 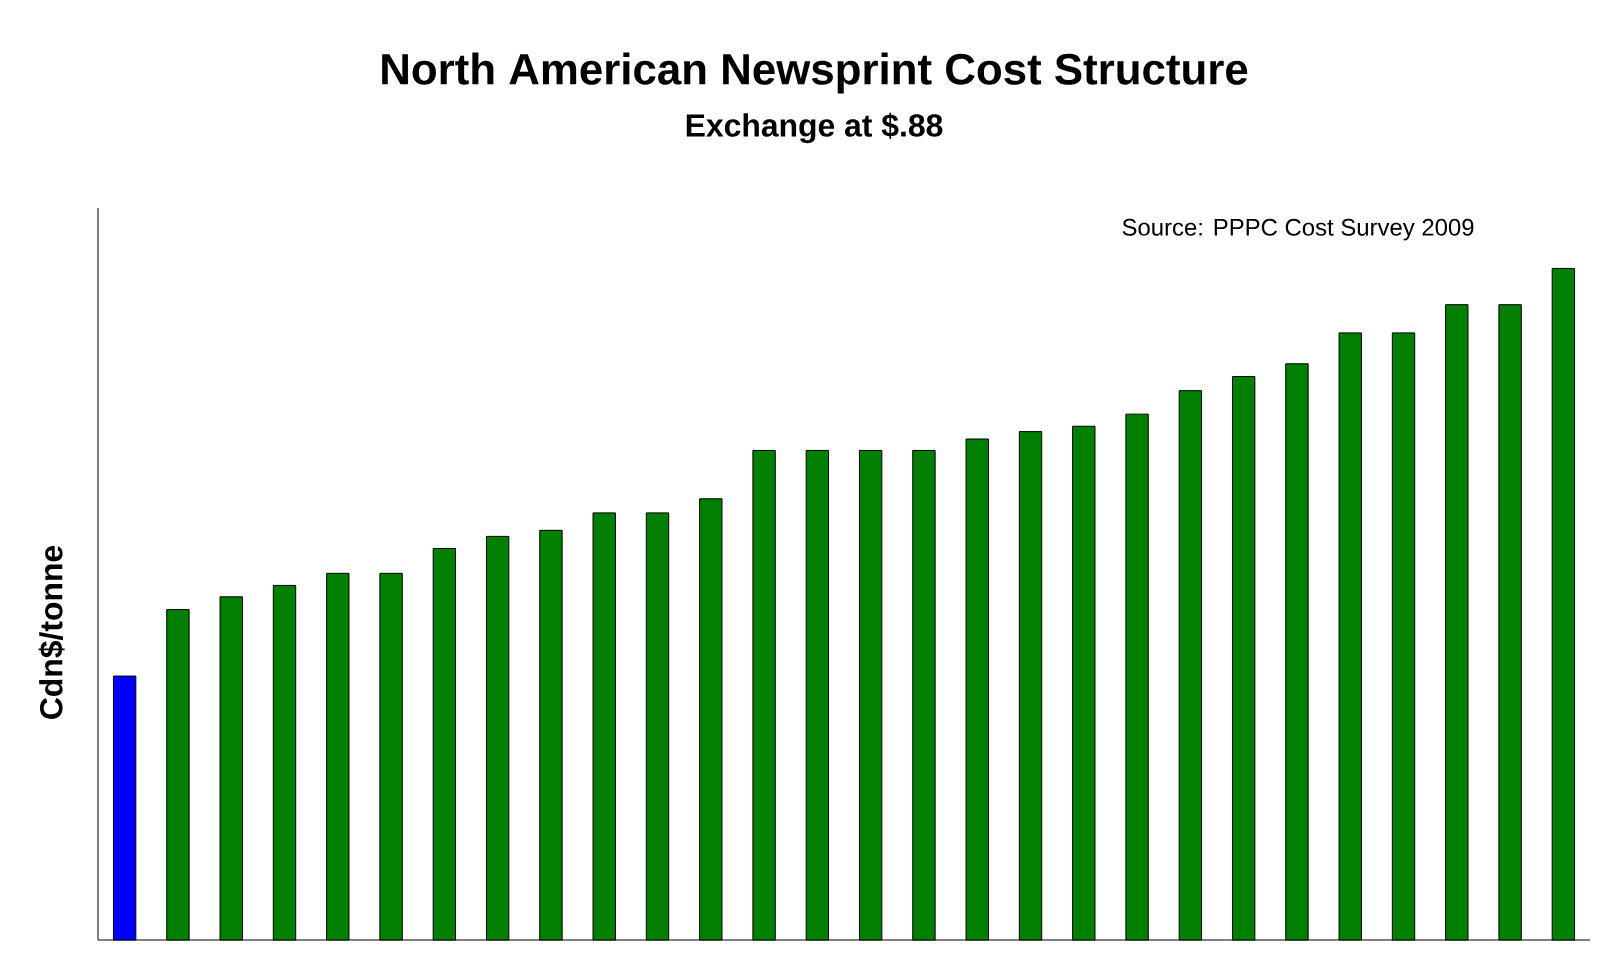 I want to click on chart-subtitle: Exchange at $.88, so click(x=814, y=128).